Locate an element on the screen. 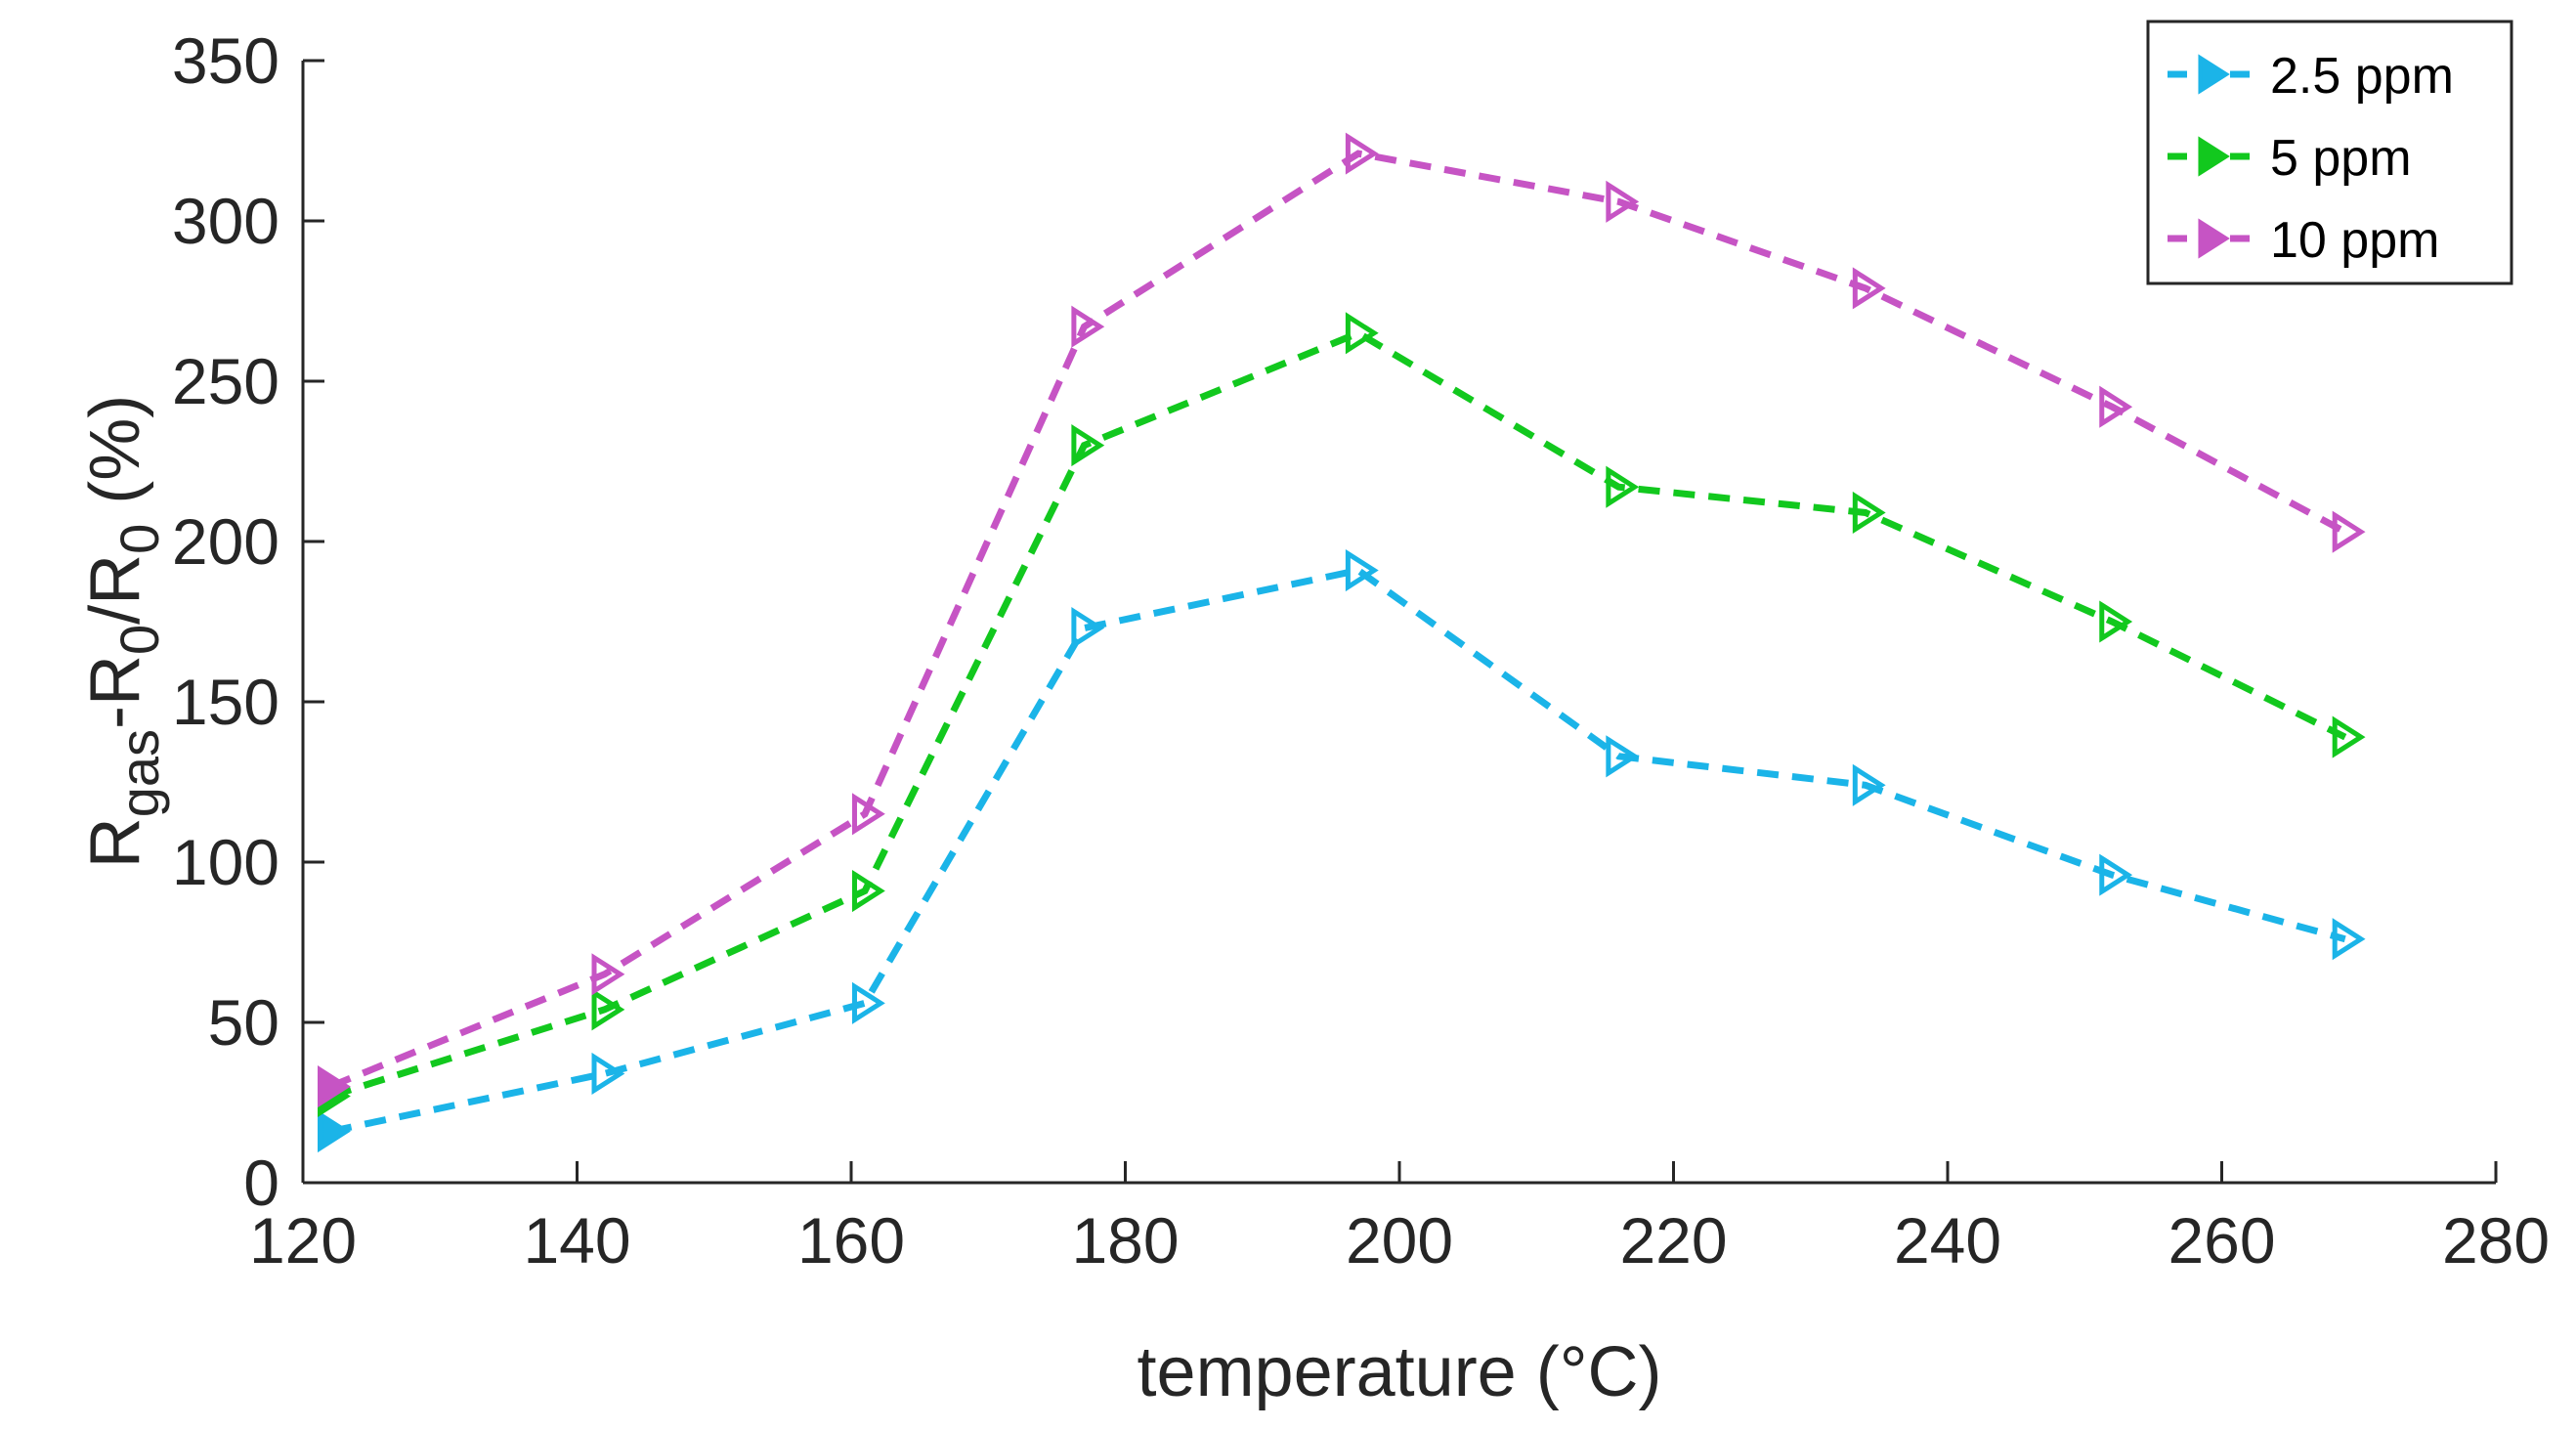 Image resolution: width=2576 pixels, height=1429 pixels. y-axis-title-text: R is located at coordinates (115, 842).